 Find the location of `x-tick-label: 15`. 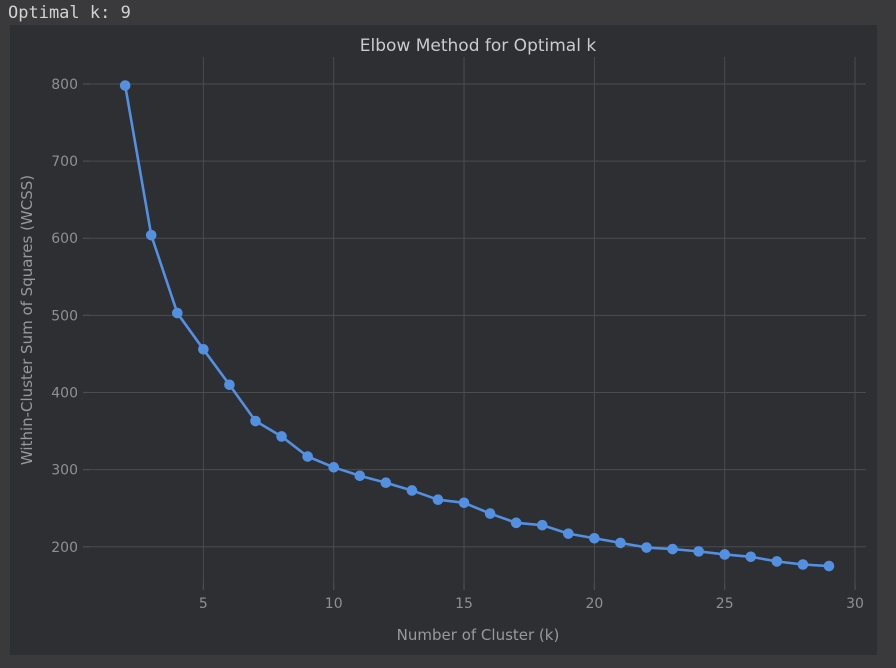

x-tick-label: 15 is located at coordinates (464, 604).